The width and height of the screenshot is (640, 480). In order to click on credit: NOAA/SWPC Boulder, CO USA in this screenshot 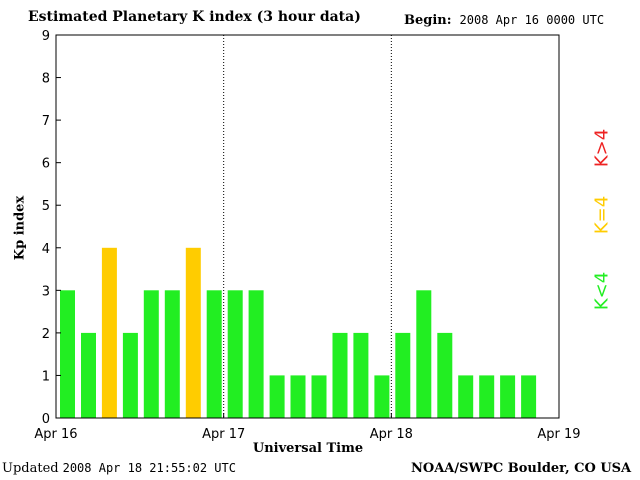, I will do `click(521, 468)`.